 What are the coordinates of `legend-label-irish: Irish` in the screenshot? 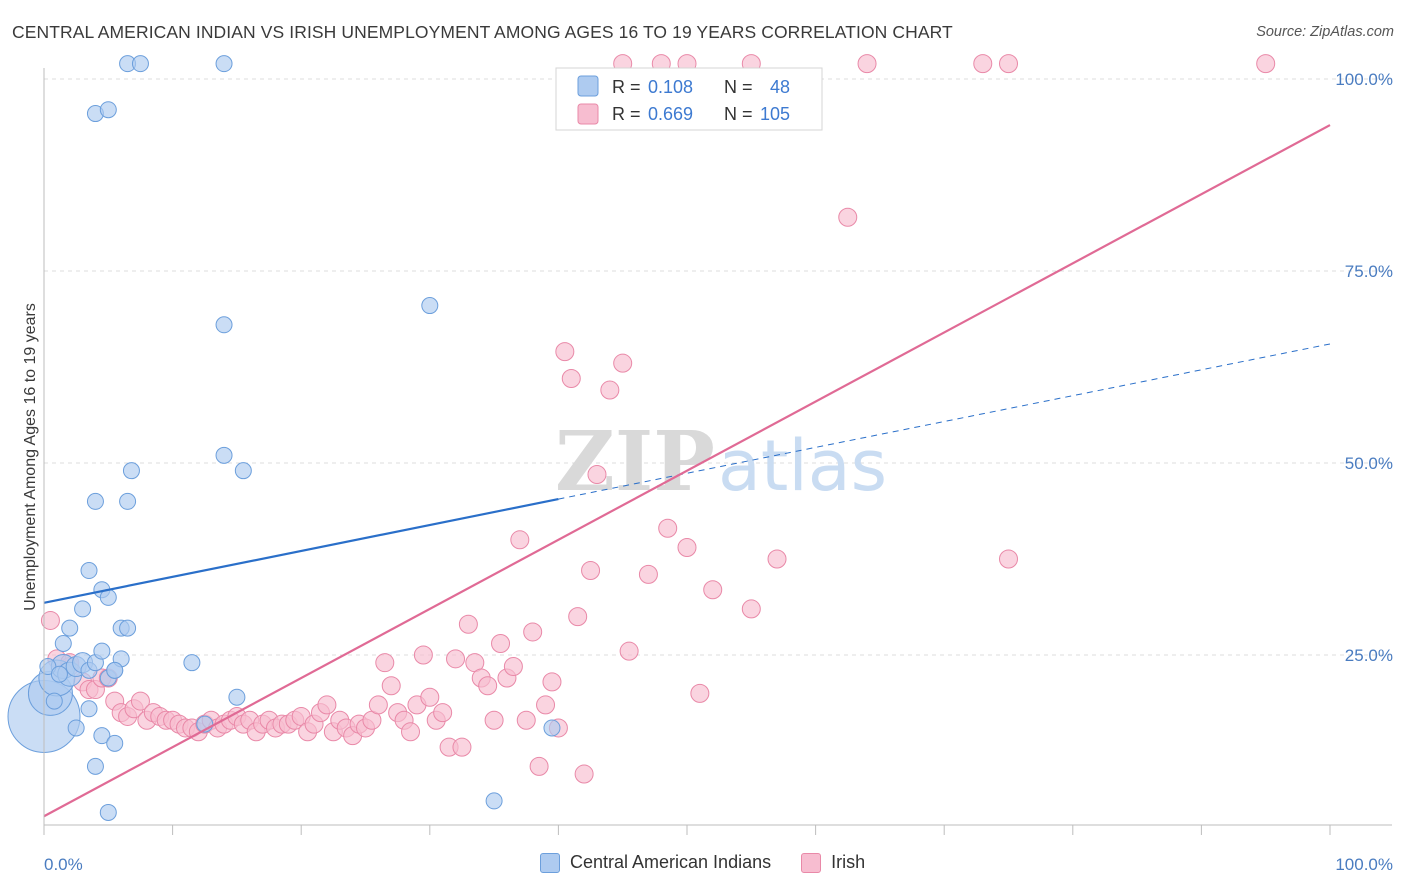 It's located at (848, 862).